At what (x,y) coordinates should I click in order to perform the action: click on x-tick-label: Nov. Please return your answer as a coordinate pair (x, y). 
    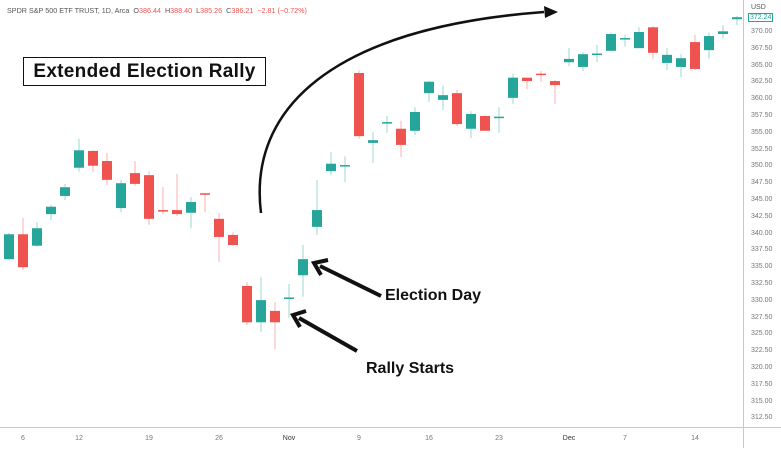
    Looking at the image, I should click on (289, 438).